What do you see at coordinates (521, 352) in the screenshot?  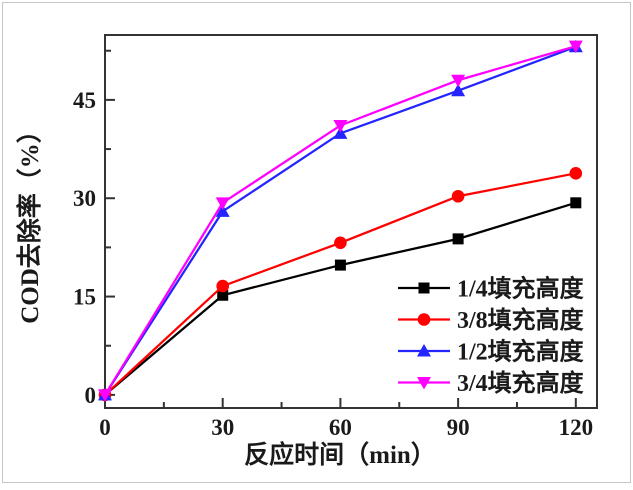 I see `legend-label: 1/2填充高度` at bounding box center [521, 352].